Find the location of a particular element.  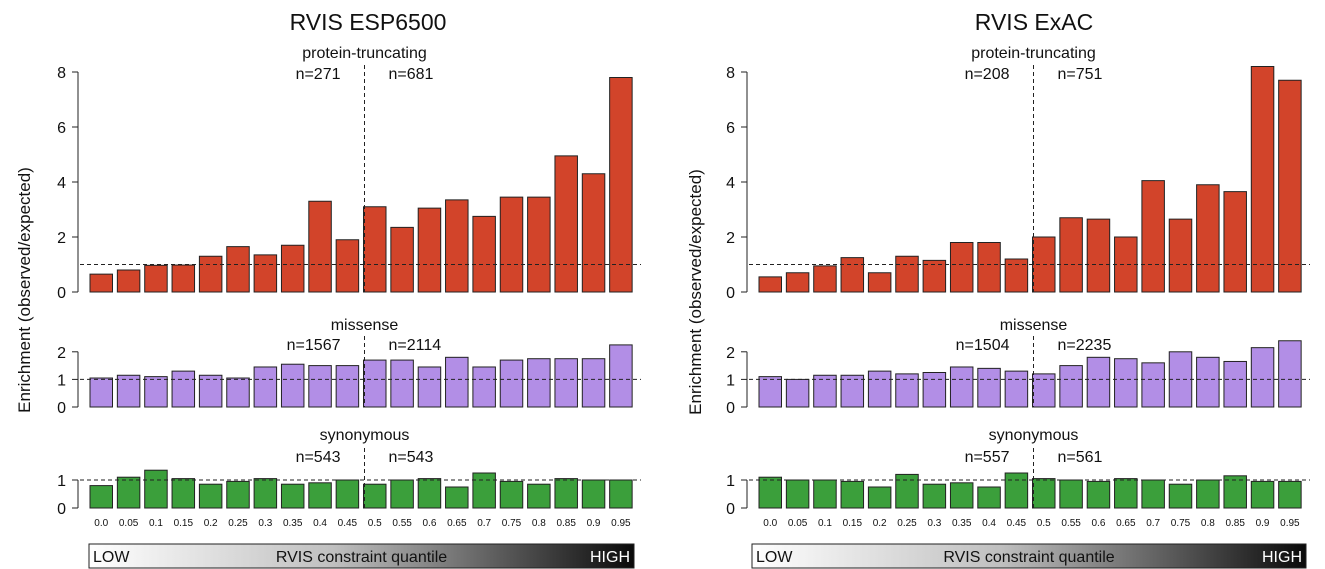

bar-missense-0.35 is located at coordinates (292, 385).